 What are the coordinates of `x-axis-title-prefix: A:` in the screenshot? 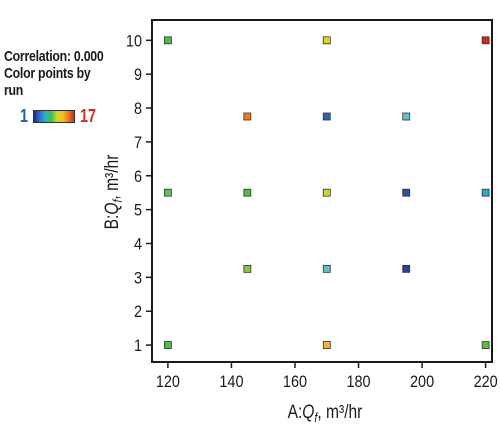 It's located at (295, 412).